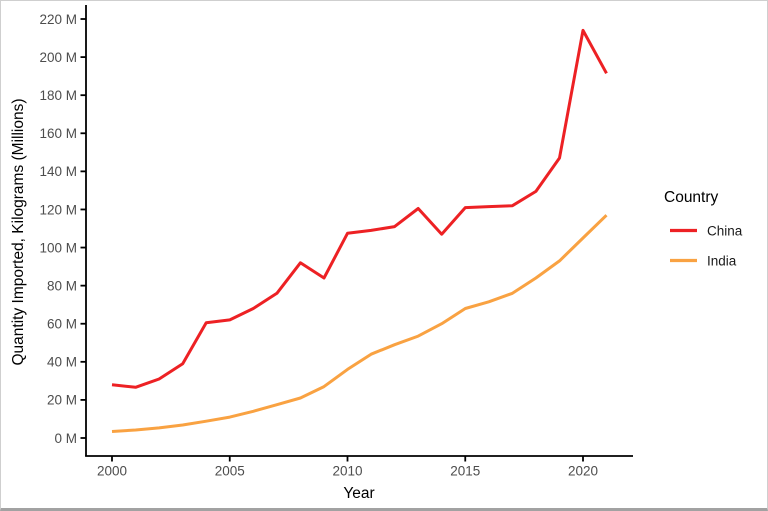  I want to click on x-axis-ticks: 2000 2005 2010 2015 2020, so click(347, 467).